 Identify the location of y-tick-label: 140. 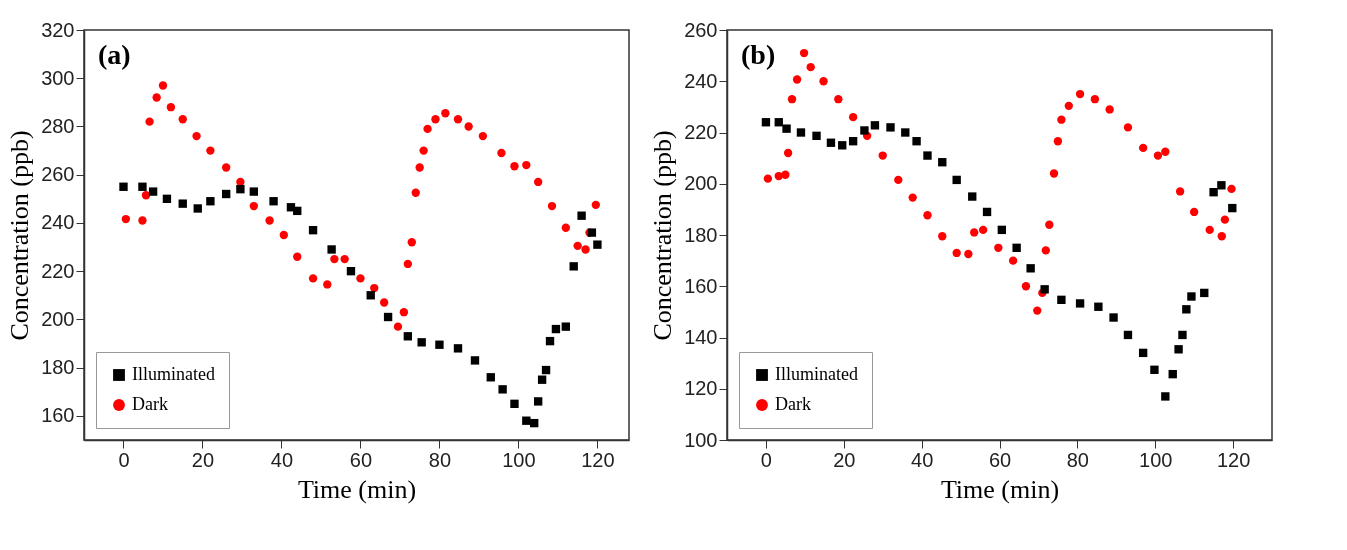
(701, 337).